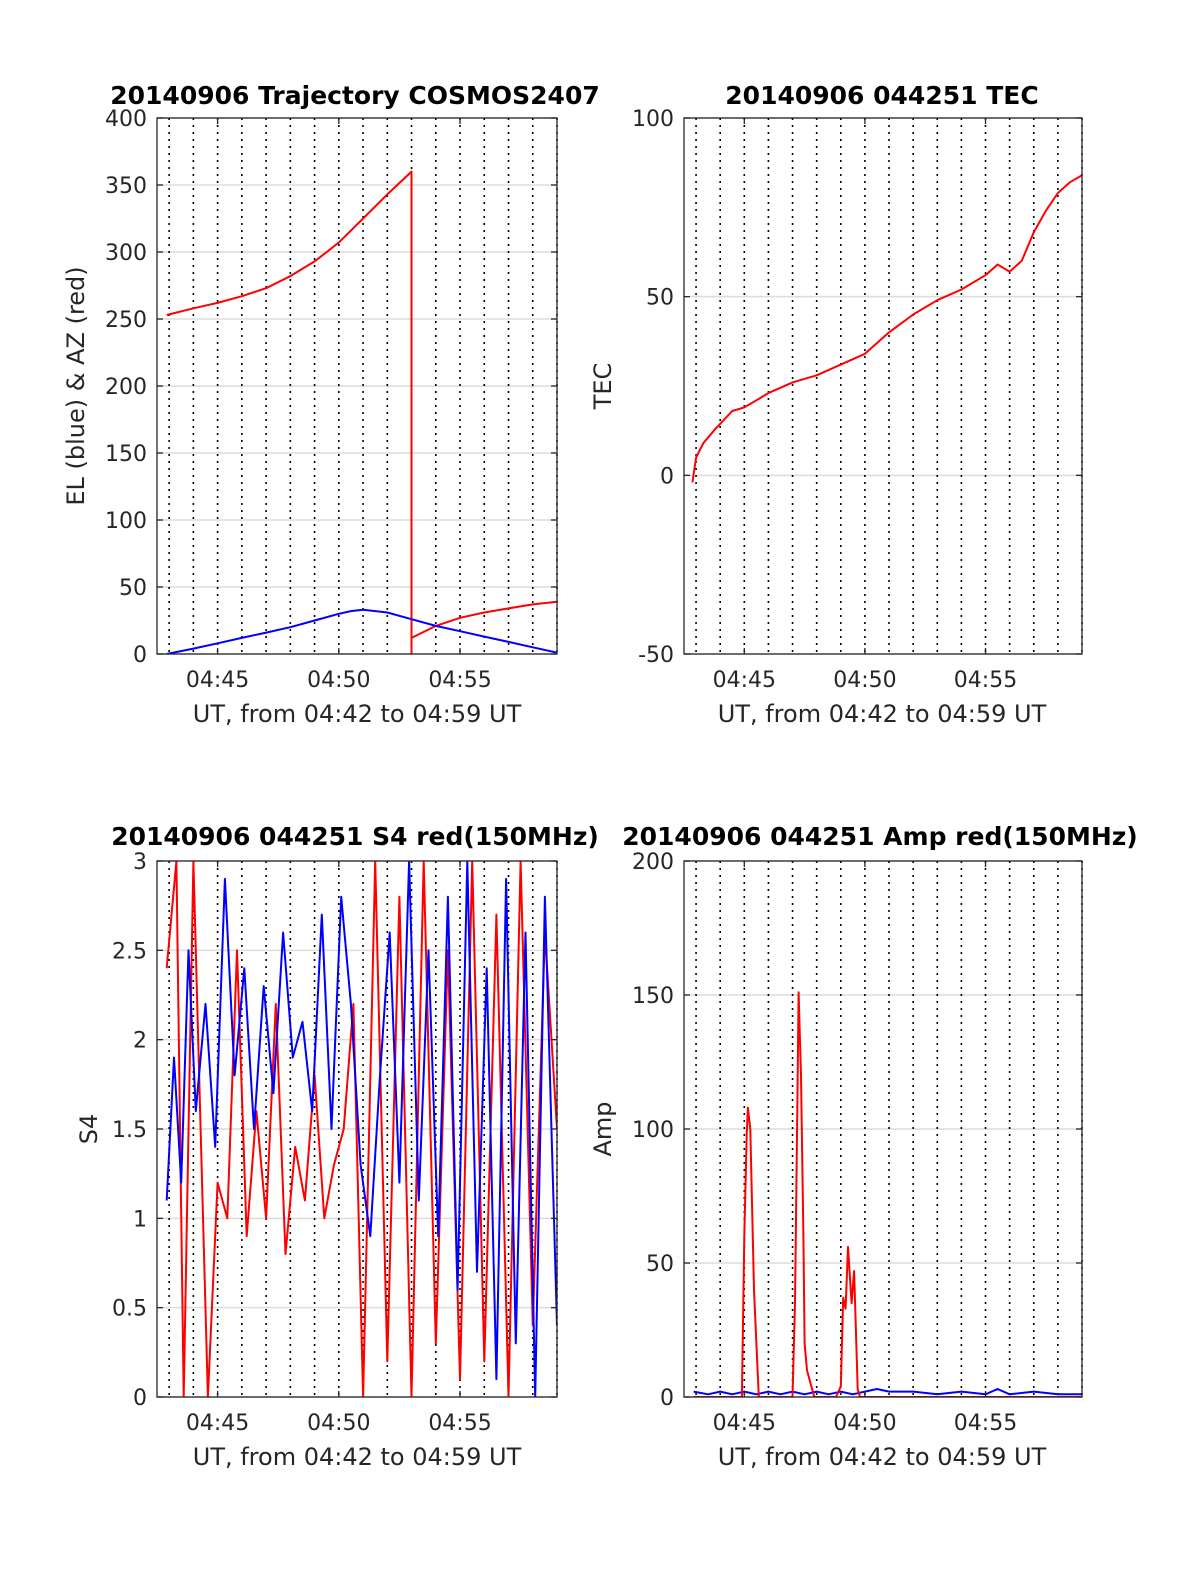 This screenshot has width=1200, height=1575. Describe the element at coordinates (126, 253) in the screenshot. I see `y-tick-label: 300` at that location.